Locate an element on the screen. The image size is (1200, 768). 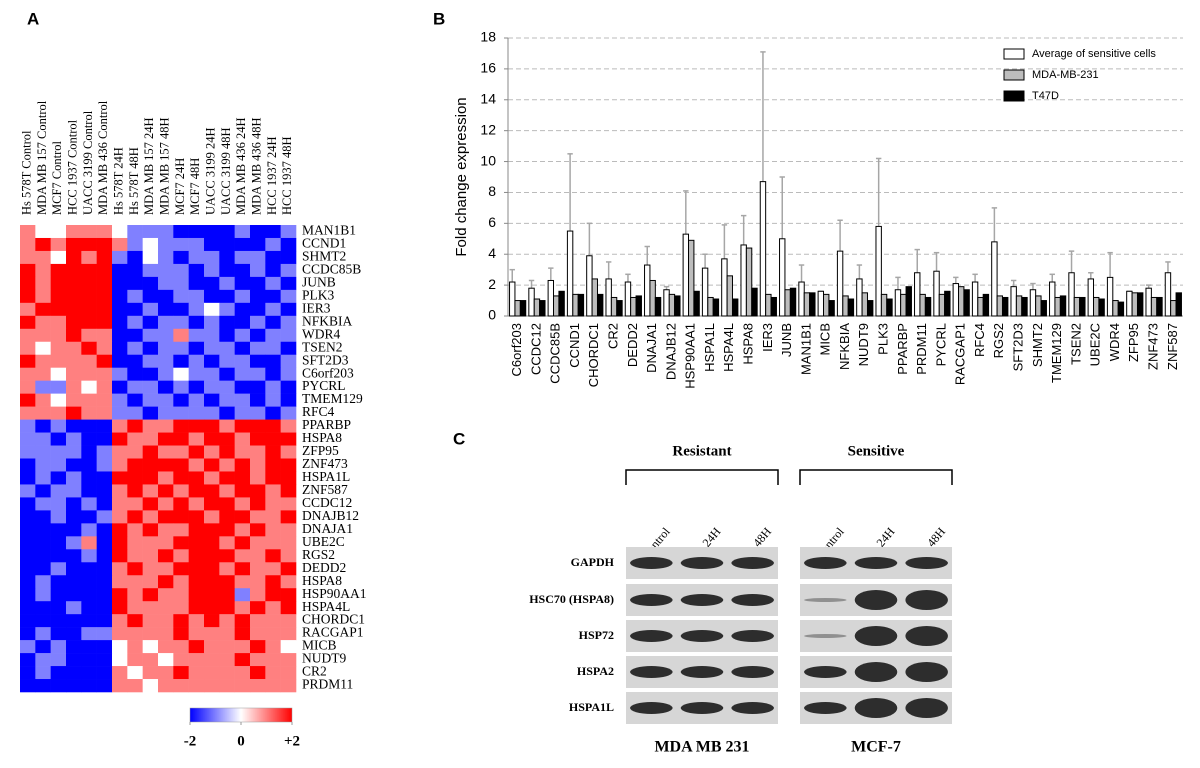
bracket is located at coordinates (702, 477).